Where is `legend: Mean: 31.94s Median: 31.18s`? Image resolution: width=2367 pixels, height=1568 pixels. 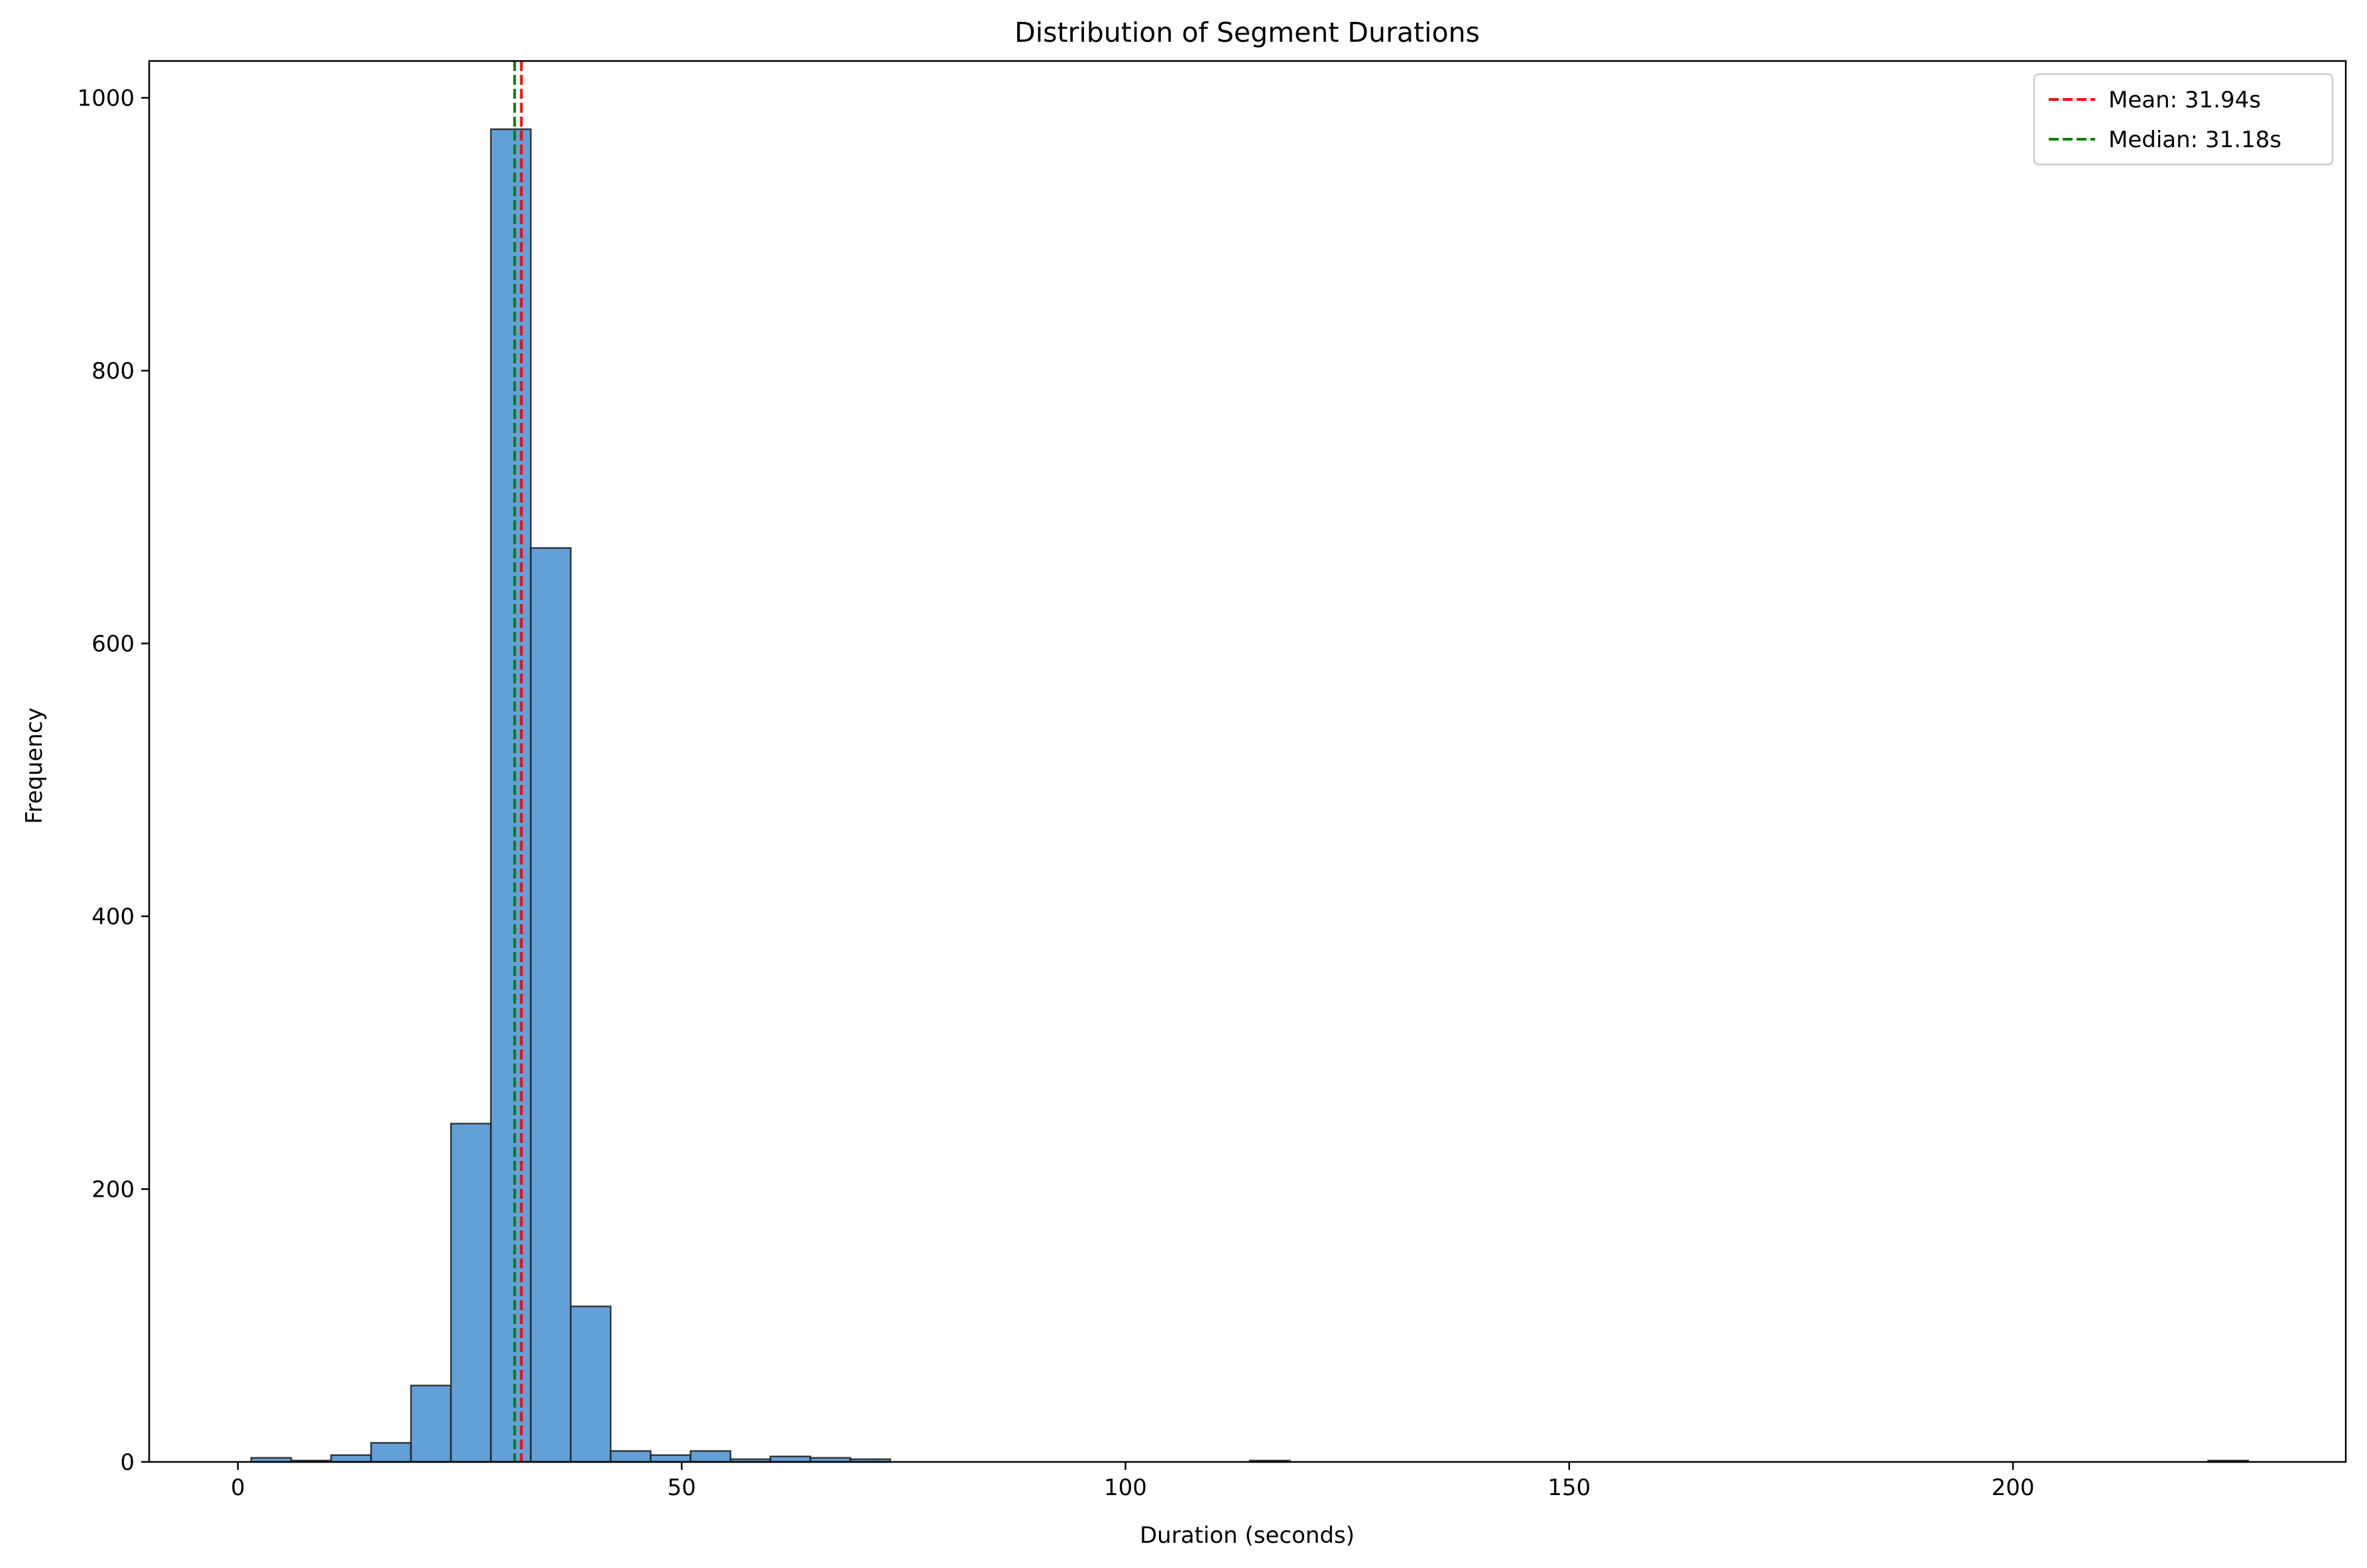
legend: Mean: 31.94s Median: 31.18s is located at coordinates (2183, 119).